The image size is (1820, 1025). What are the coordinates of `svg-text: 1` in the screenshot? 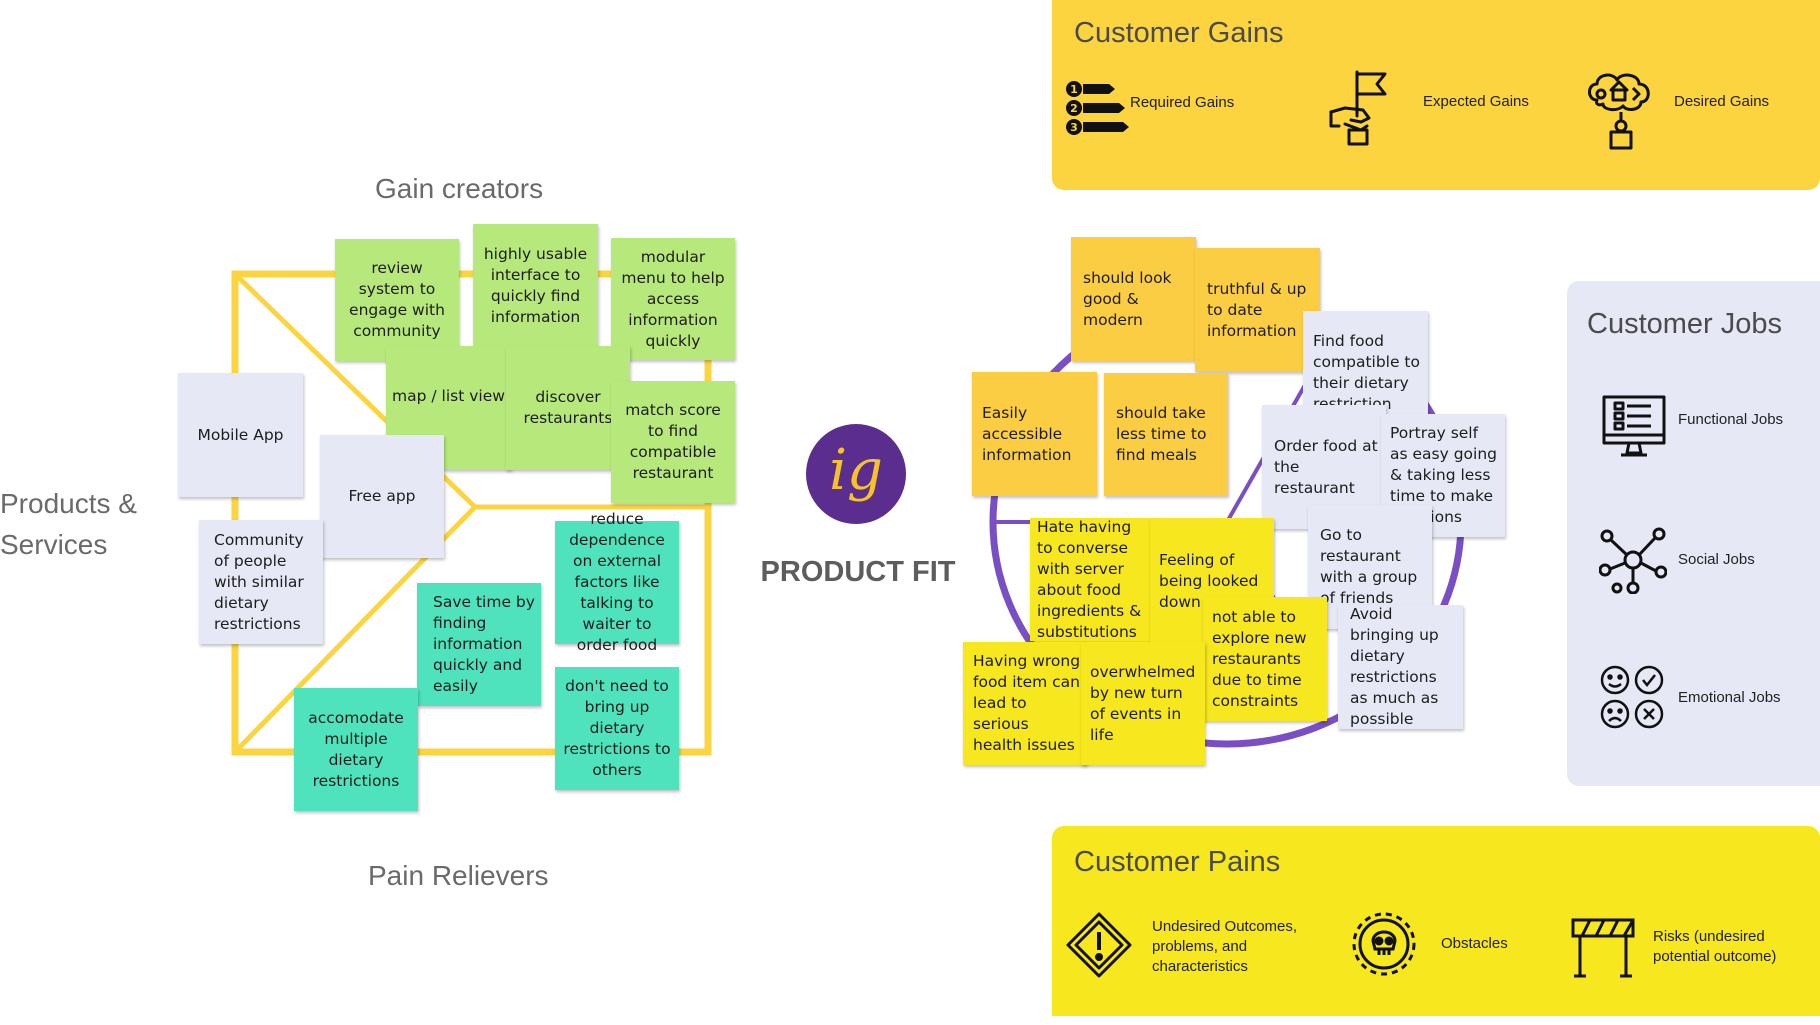 It's located at (1074, 89).